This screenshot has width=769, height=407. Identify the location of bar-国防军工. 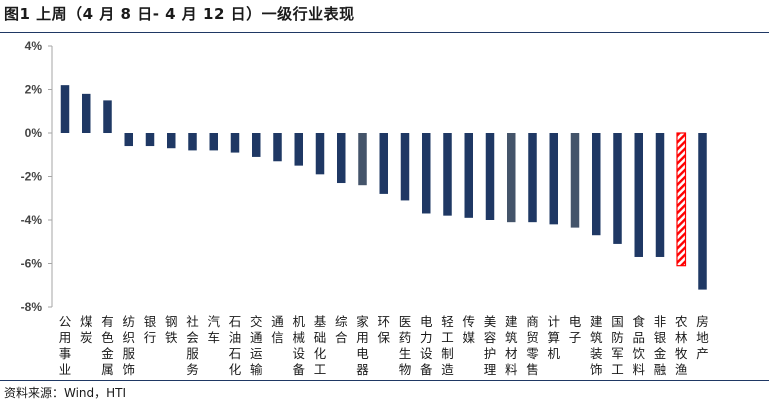
(617, 188).